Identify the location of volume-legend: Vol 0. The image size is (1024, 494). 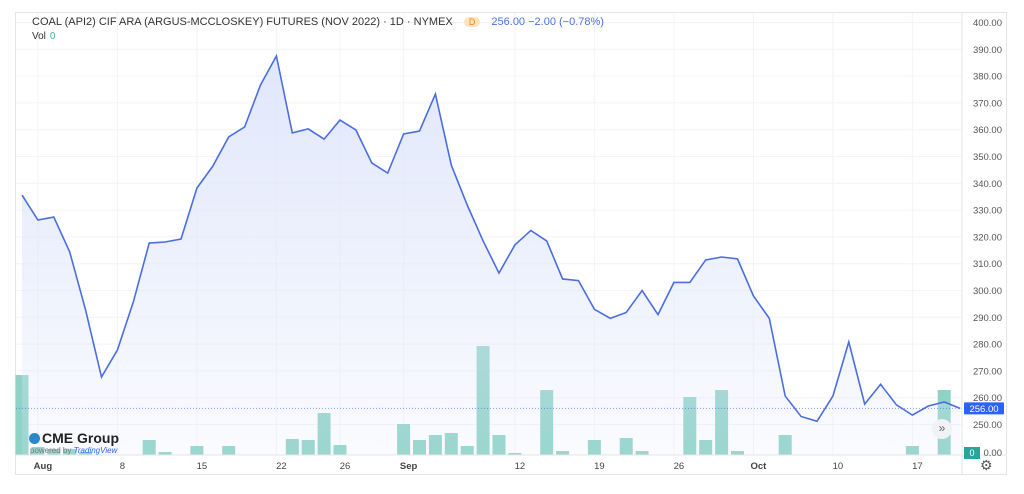
(43, 36).